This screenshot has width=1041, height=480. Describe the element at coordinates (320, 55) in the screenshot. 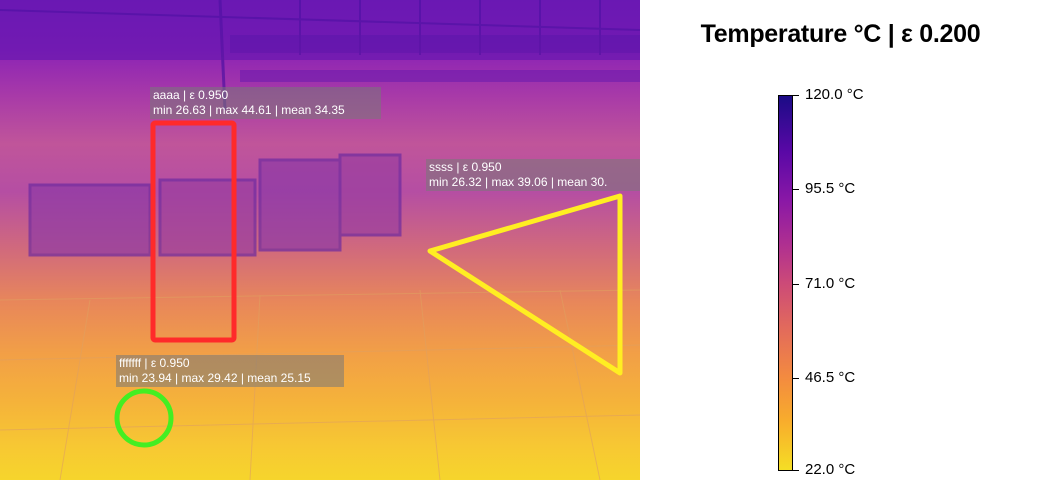

I see `scene-background` at that location.